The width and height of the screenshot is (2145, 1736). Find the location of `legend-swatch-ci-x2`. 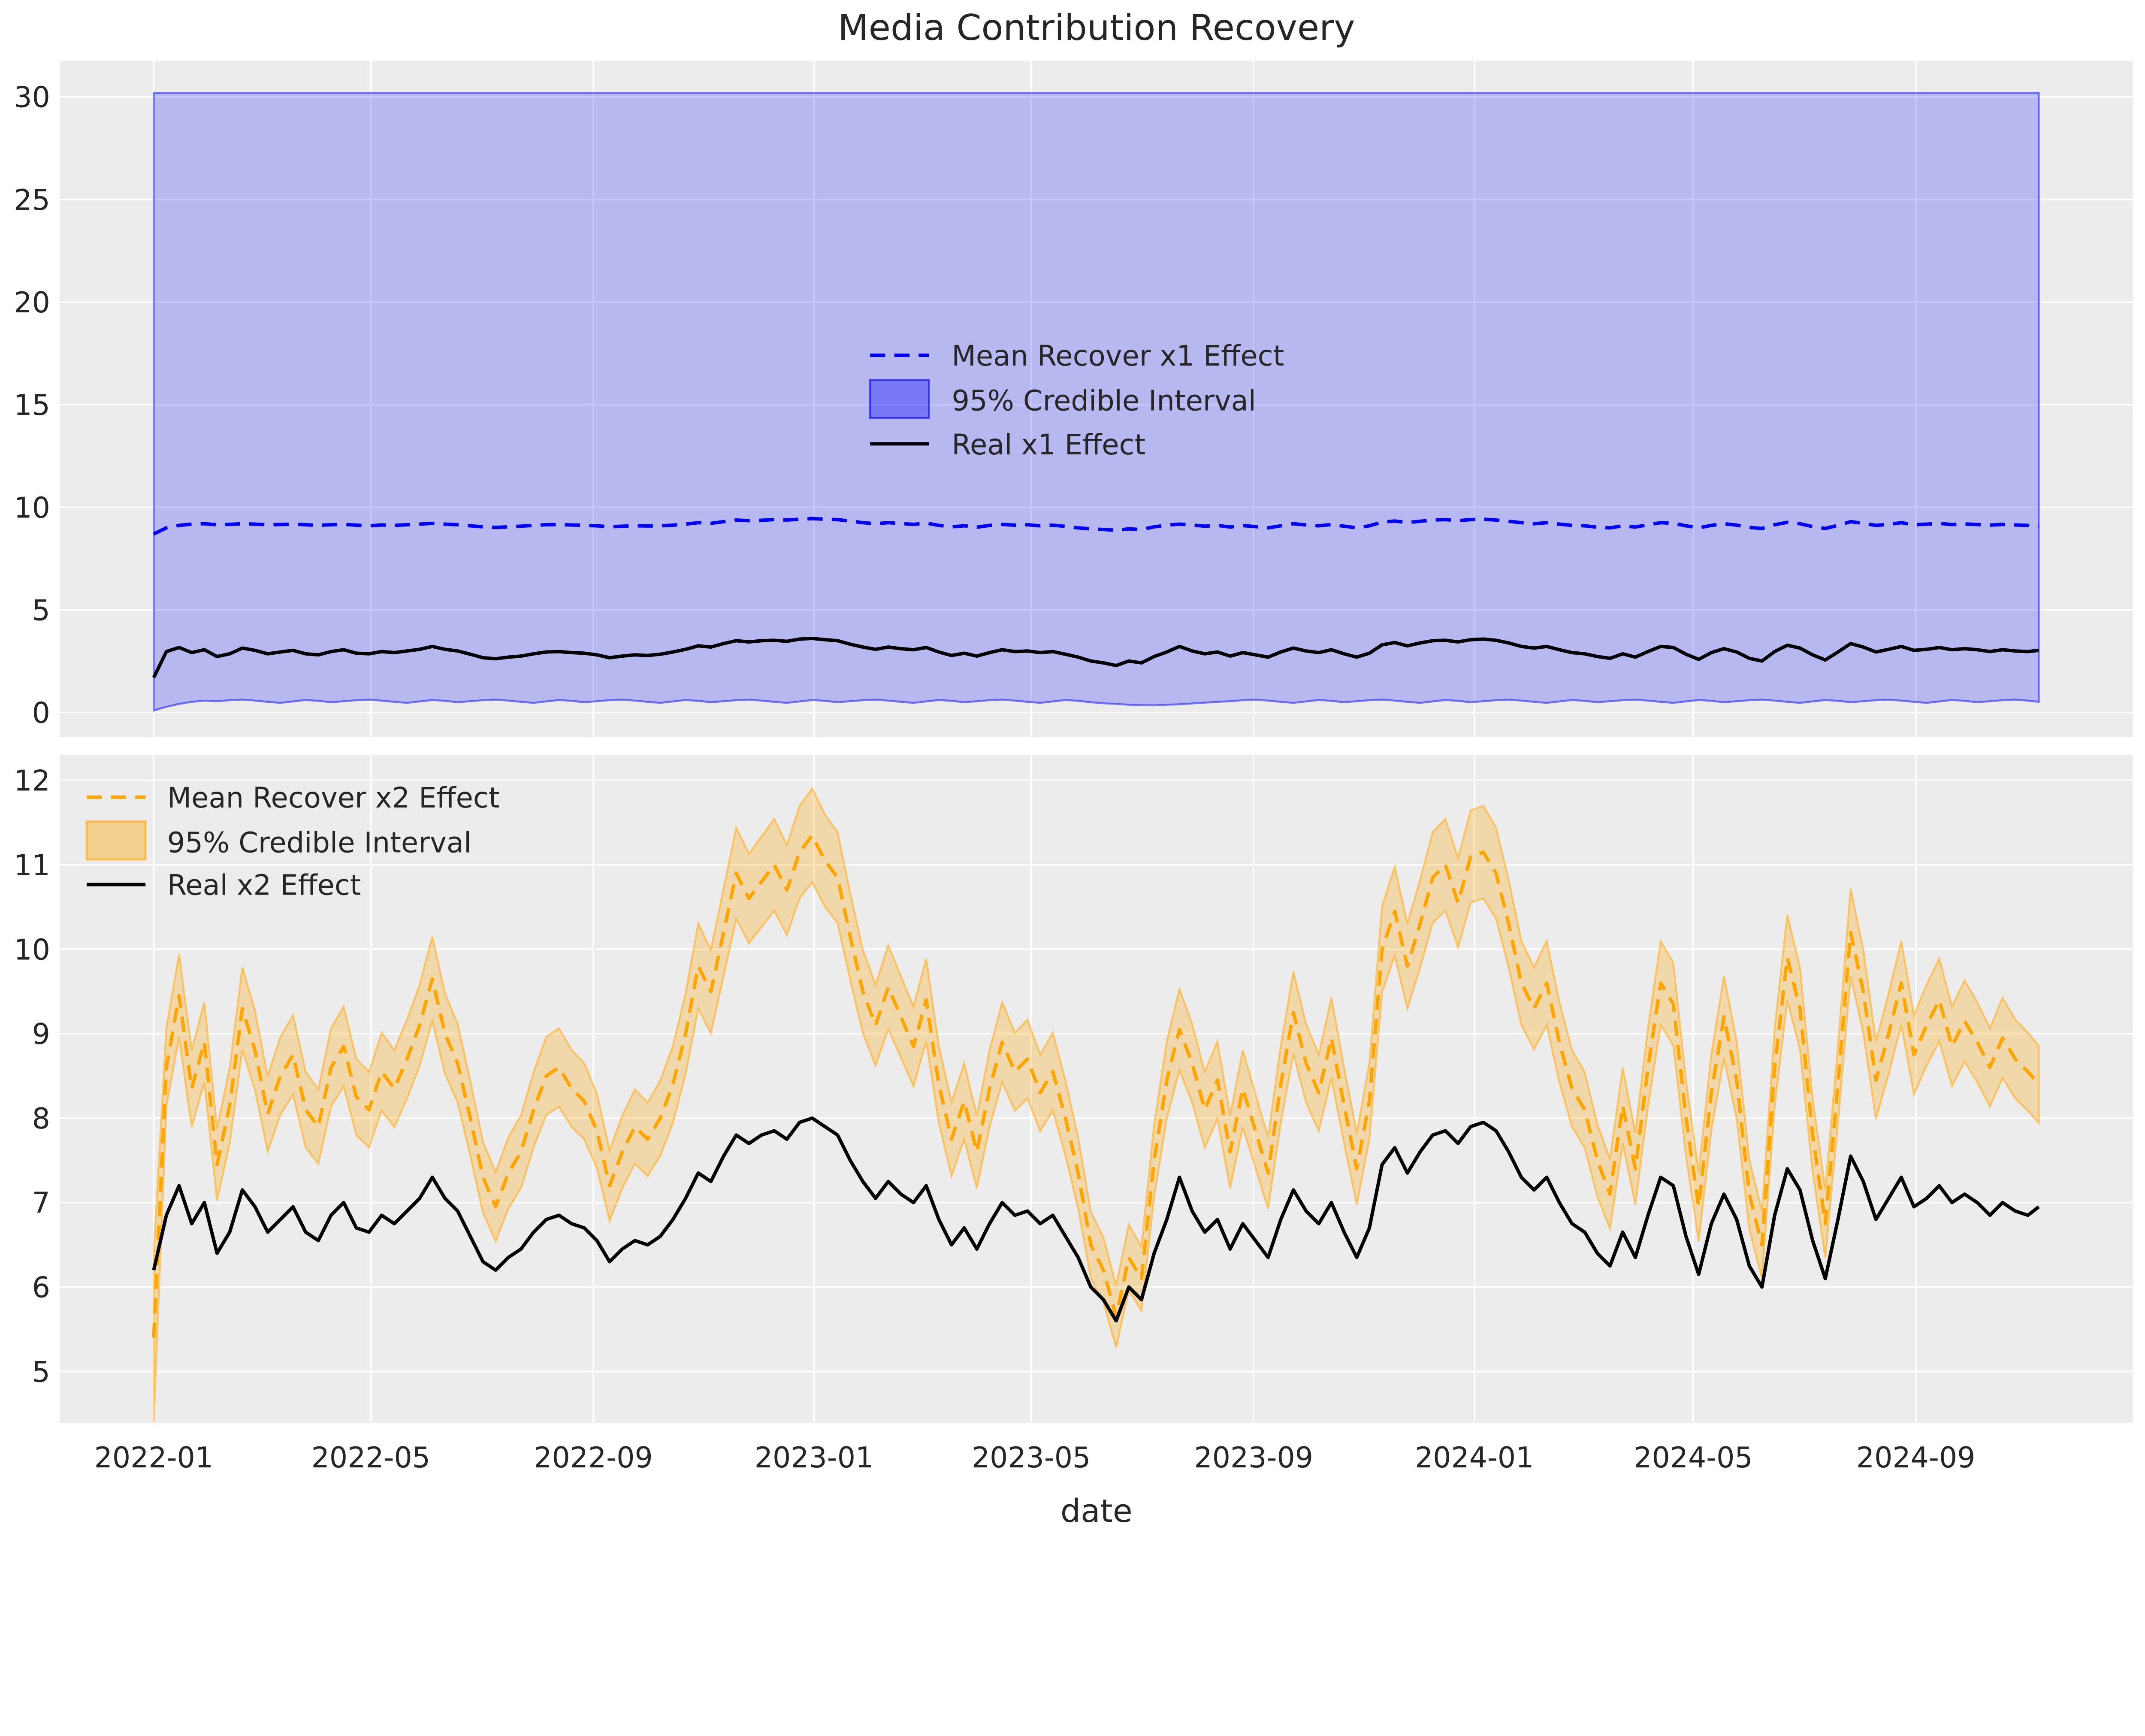

legend-swatch-ci-x2 is located at coordinates (116, 840).